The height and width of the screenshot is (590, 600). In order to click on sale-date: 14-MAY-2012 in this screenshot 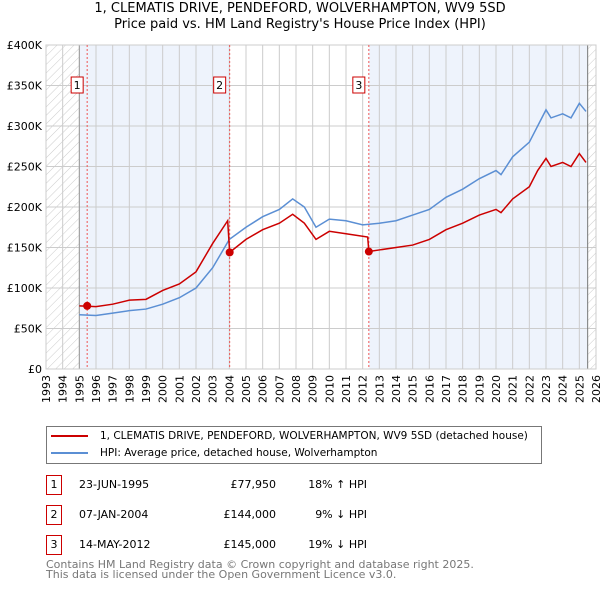, I will do `click(115, 544)`.